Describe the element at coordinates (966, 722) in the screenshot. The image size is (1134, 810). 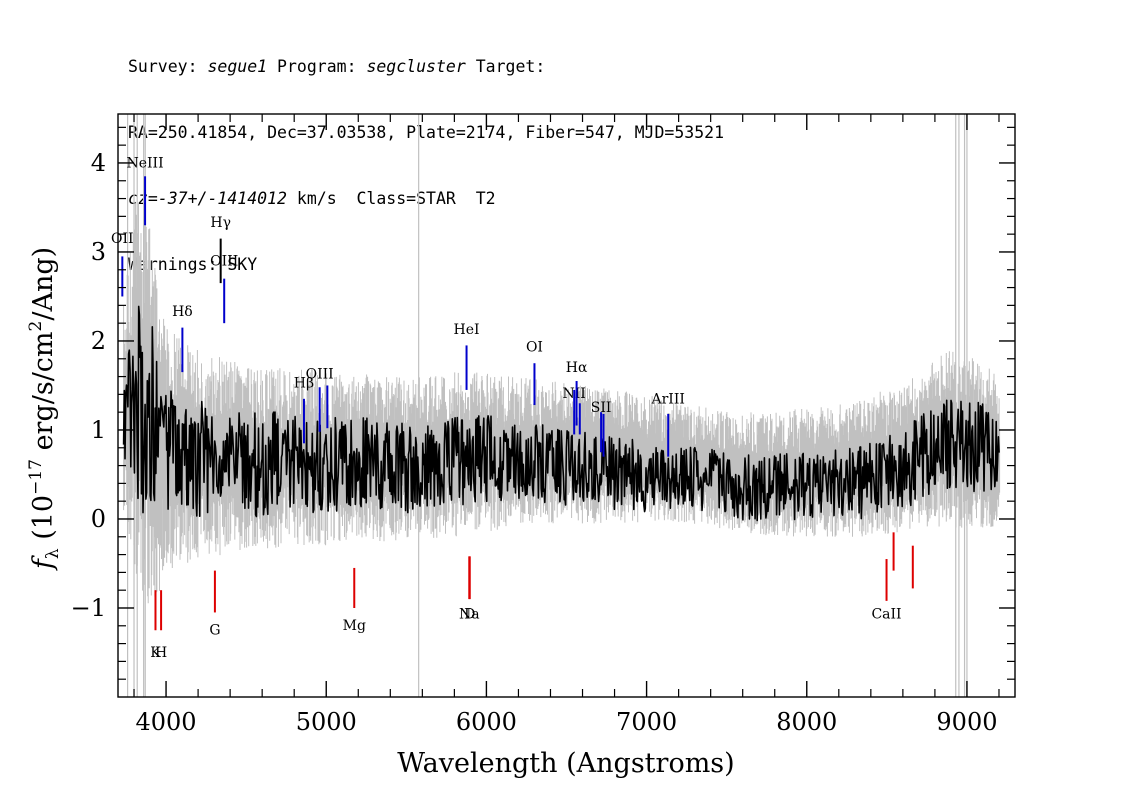
I see `x-tick-label: 9000` at that location.